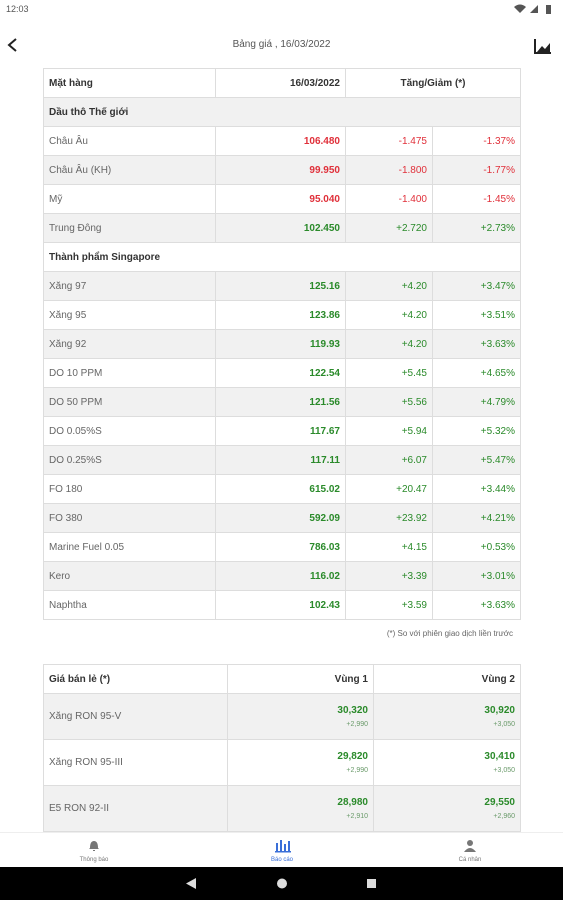 The height and width of the screenshot is (905, 563). What do you see at coordinates (389, 170) in the screenshot?
I see `item-value: -1.800` at bounding box center [389, 170].